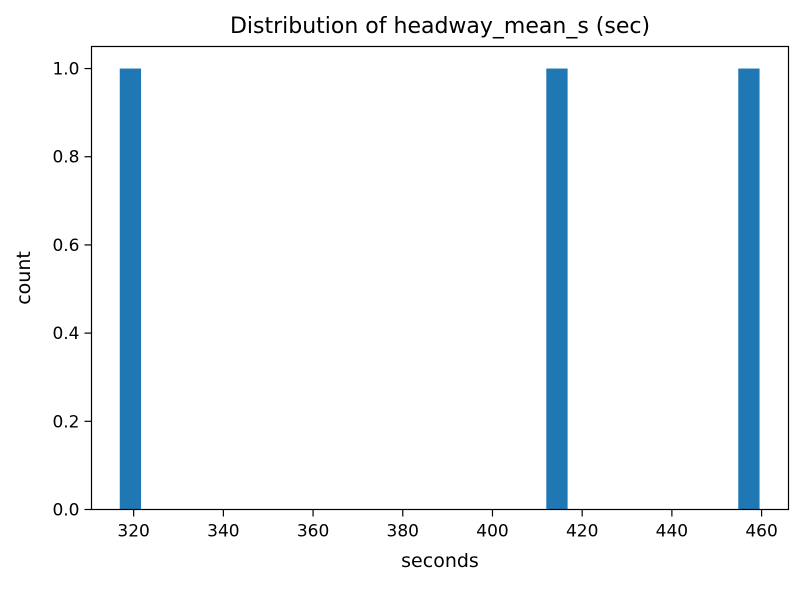 This screenshot has width=803, height=590. I want to click on chart-title: Distribution of headway_mean_s (sec), so click(440, 26).